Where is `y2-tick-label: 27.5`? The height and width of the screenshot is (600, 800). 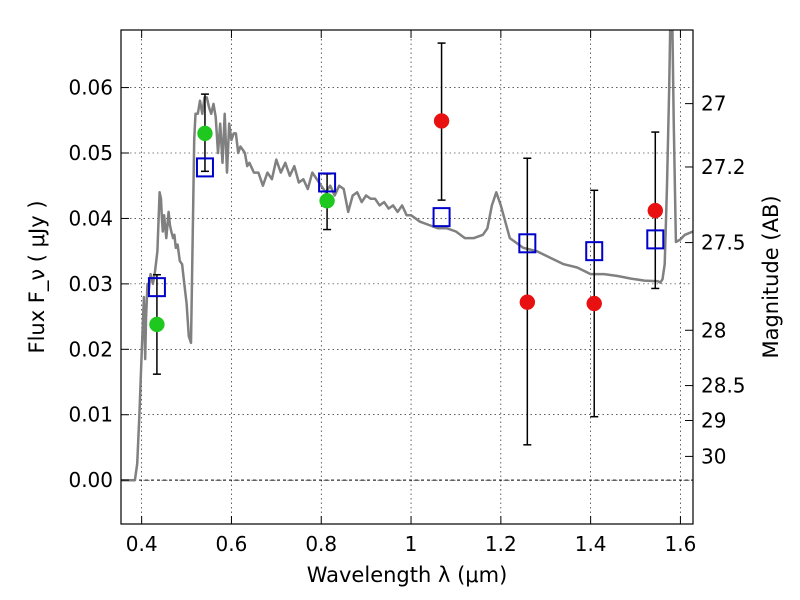 y2-tick-label: 27.5 is located at coordinates (723, 243).